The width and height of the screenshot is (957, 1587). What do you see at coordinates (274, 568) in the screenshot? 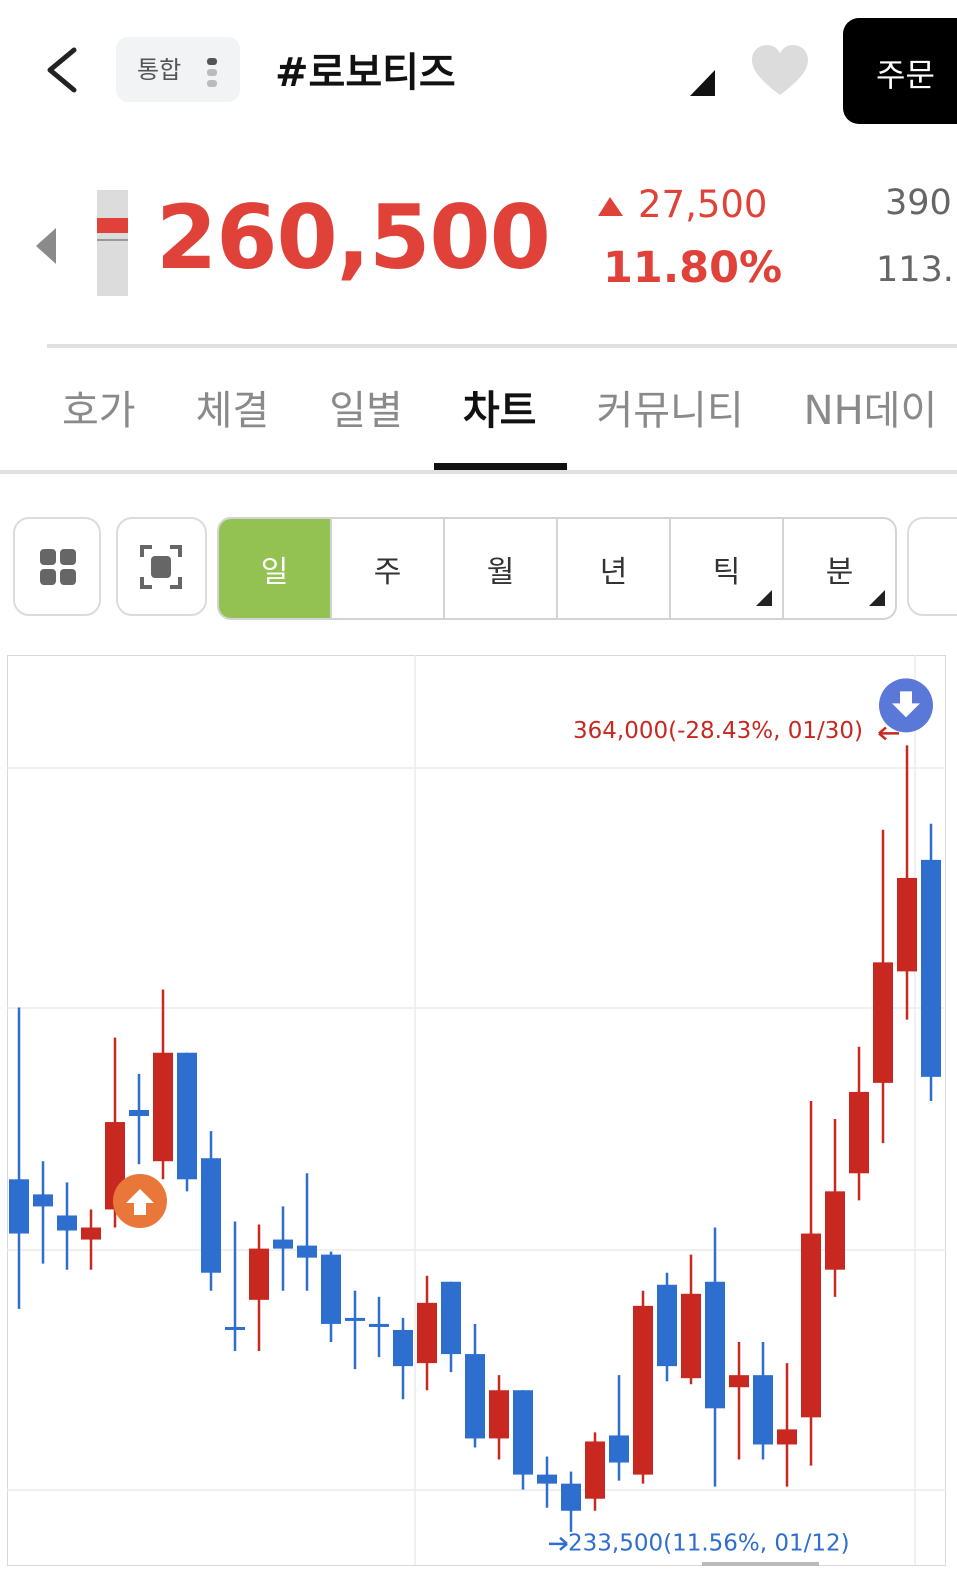
I see `period-button: 일` at bounding box center [274, 568].